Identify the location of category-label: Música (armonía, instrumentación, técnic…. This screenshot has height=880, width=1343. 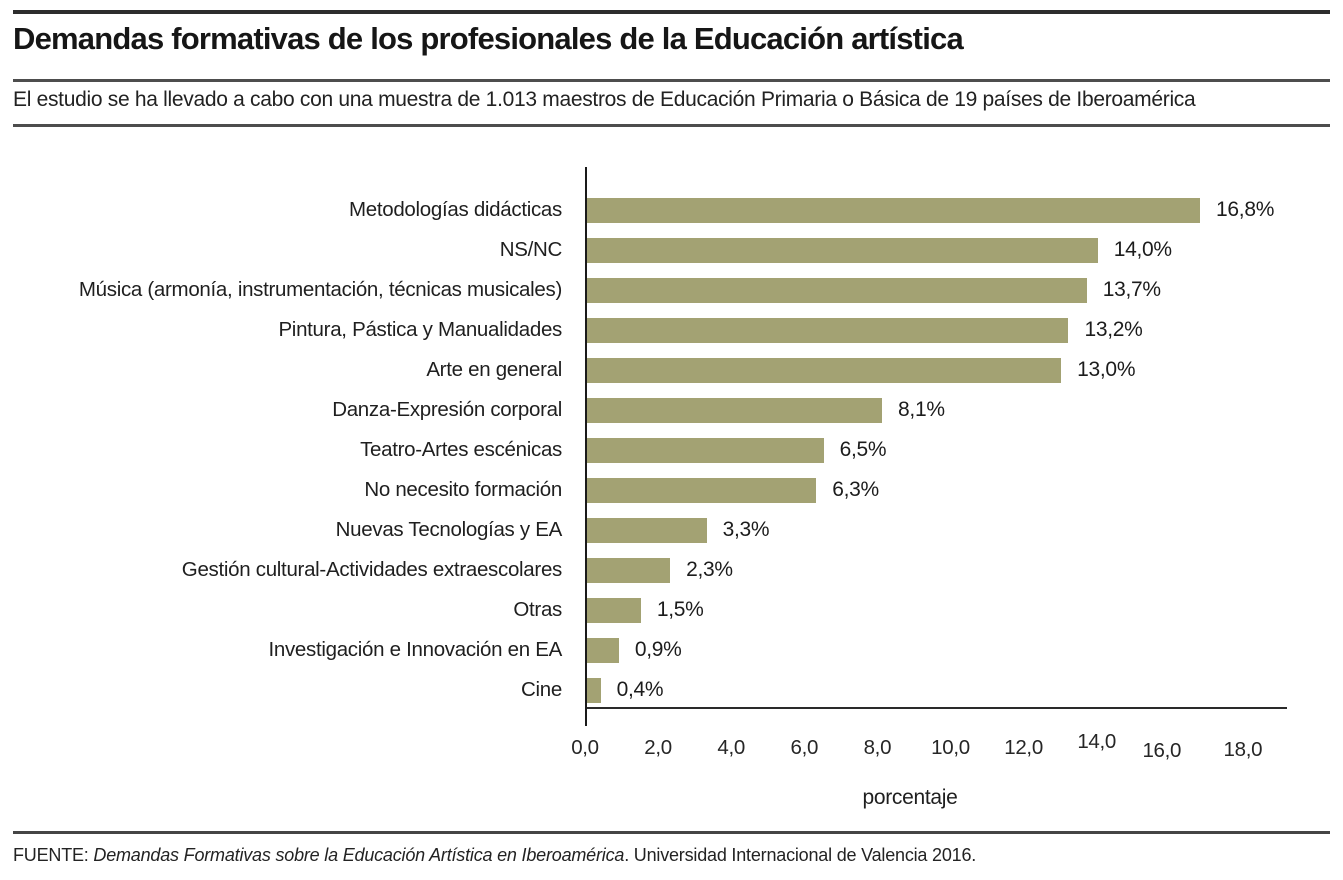
(320, 289).